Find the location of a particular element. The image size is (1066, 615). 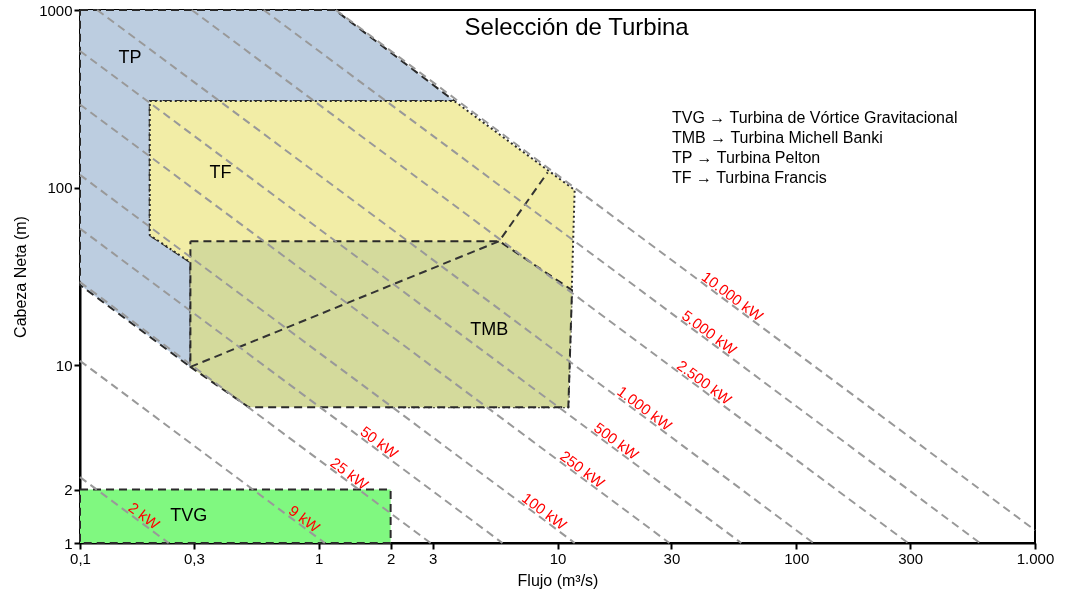

chart-title: Selección de Turbina is located at coordinates (577, 26).